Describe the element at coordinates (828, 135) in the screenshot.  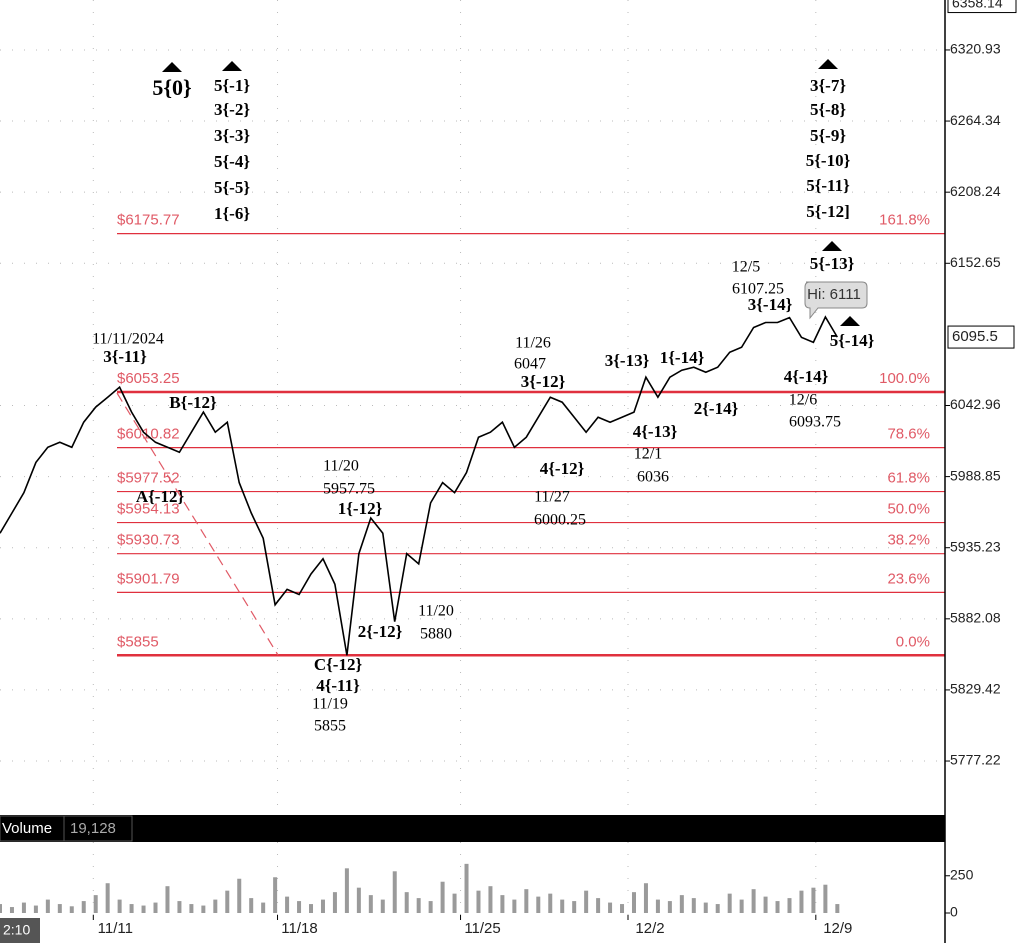
I see `wave-annotation: 5{-9}` at that location.